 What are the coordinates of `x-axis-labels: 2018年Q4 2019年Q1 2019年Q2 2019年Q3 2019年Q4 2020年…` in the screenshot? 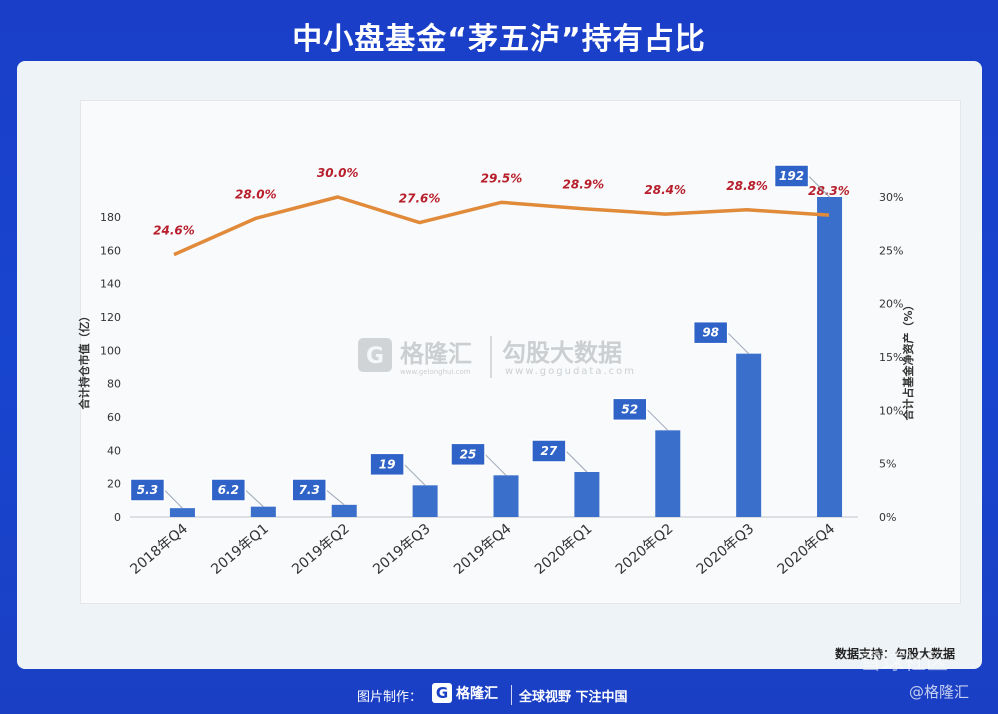 It's located at (482, 549).